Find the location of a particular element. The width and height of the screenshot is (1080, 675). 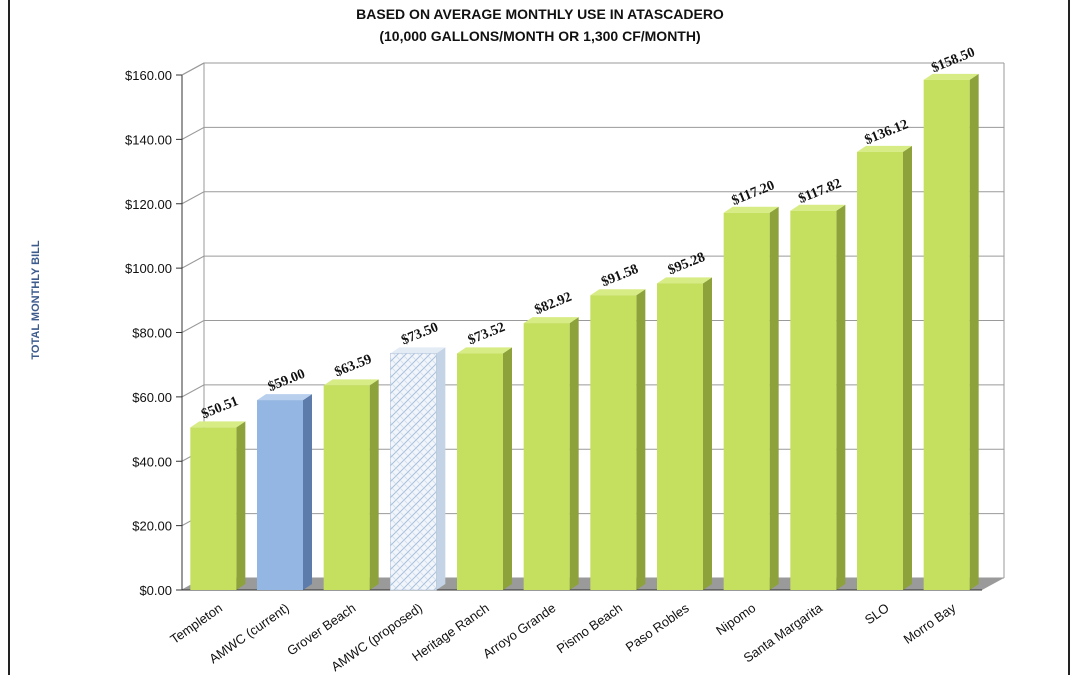

data-label: $59.00 is located at coordinates (286, 381).